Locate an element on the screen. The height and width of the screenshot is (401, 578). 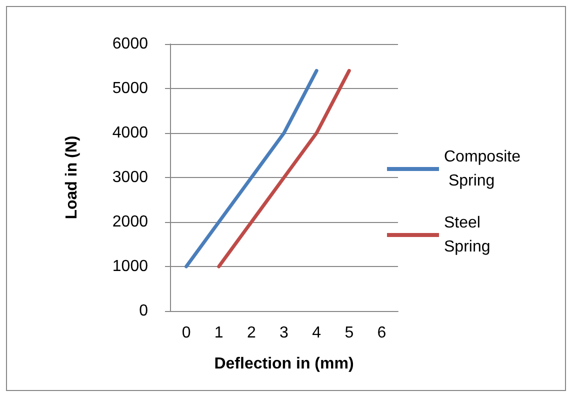
y-tick-label: 2000 is located at coordinates (130, 222).